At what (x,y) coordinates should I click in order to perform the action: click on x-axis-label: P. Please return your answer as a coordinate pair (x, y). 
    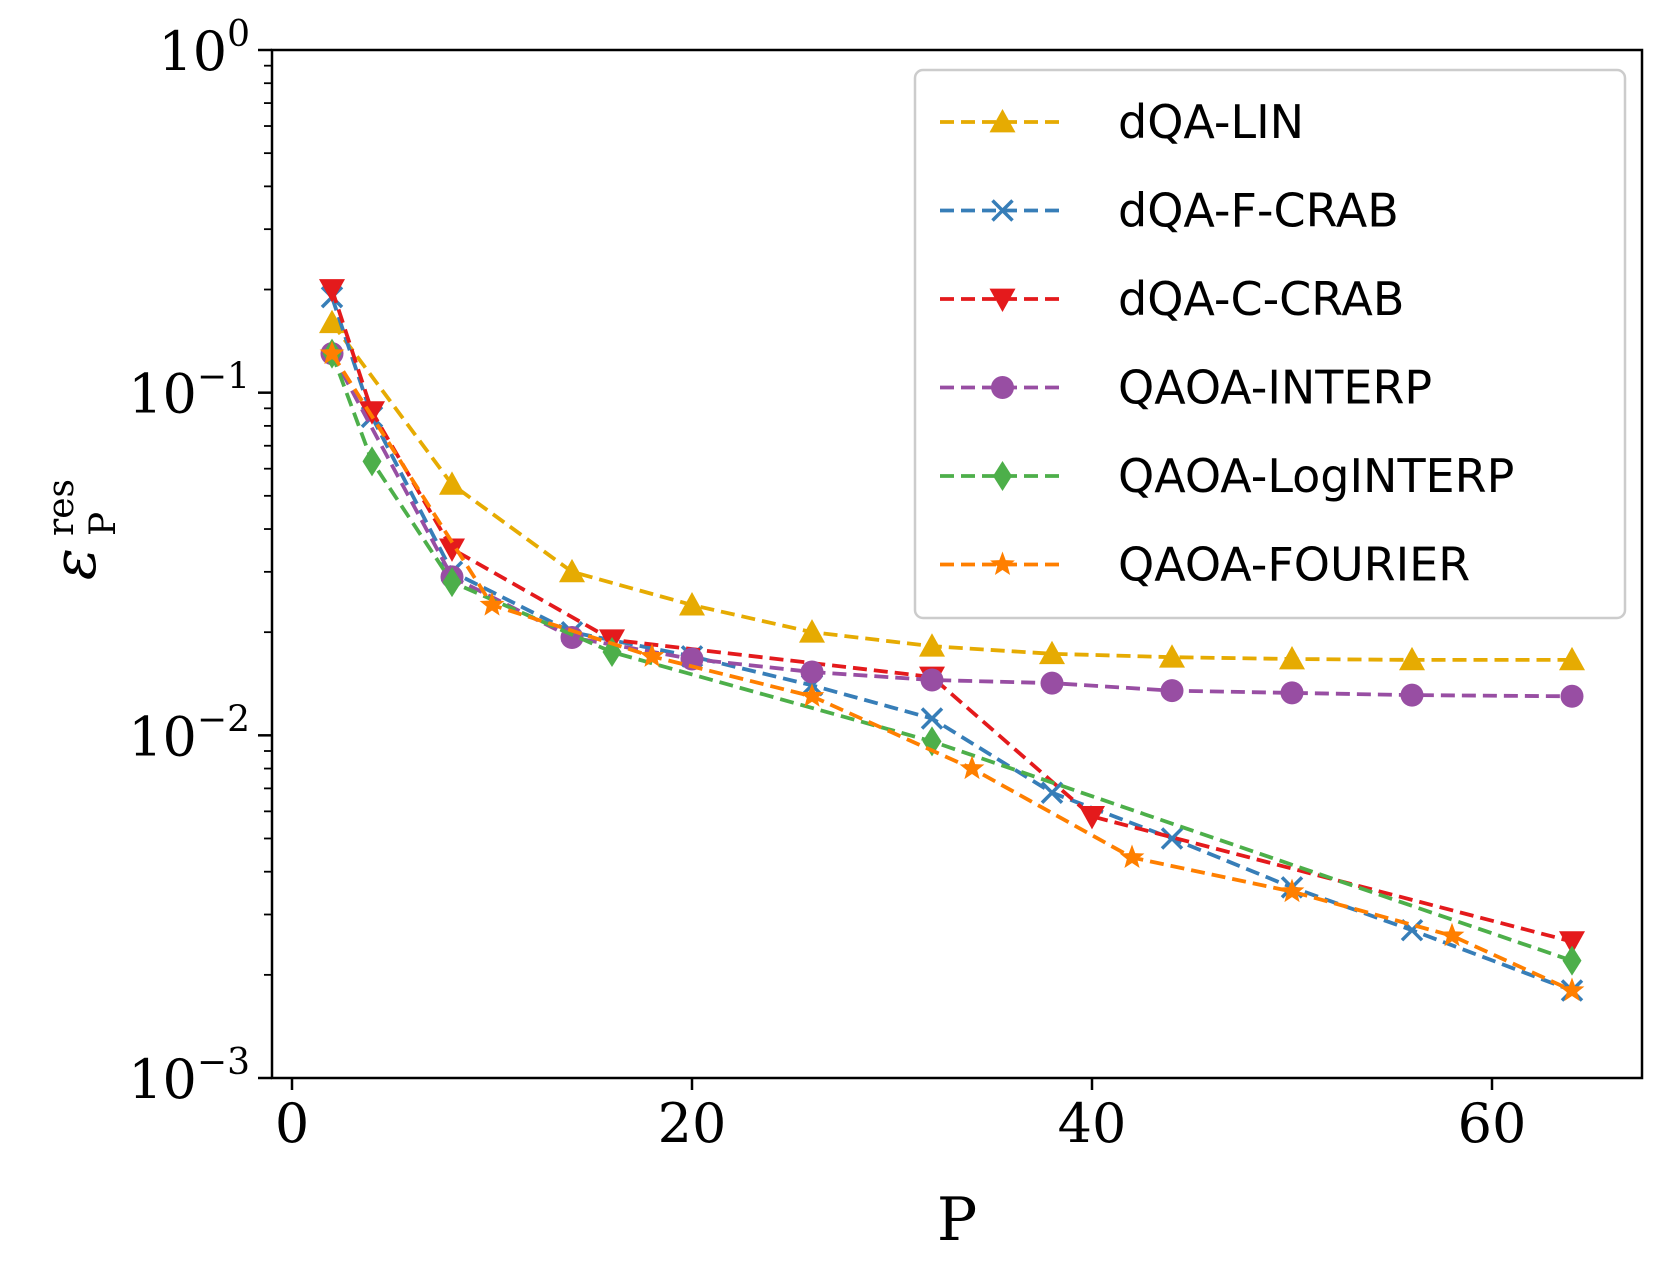
    Looking at the image, I should click on (957, 1220).